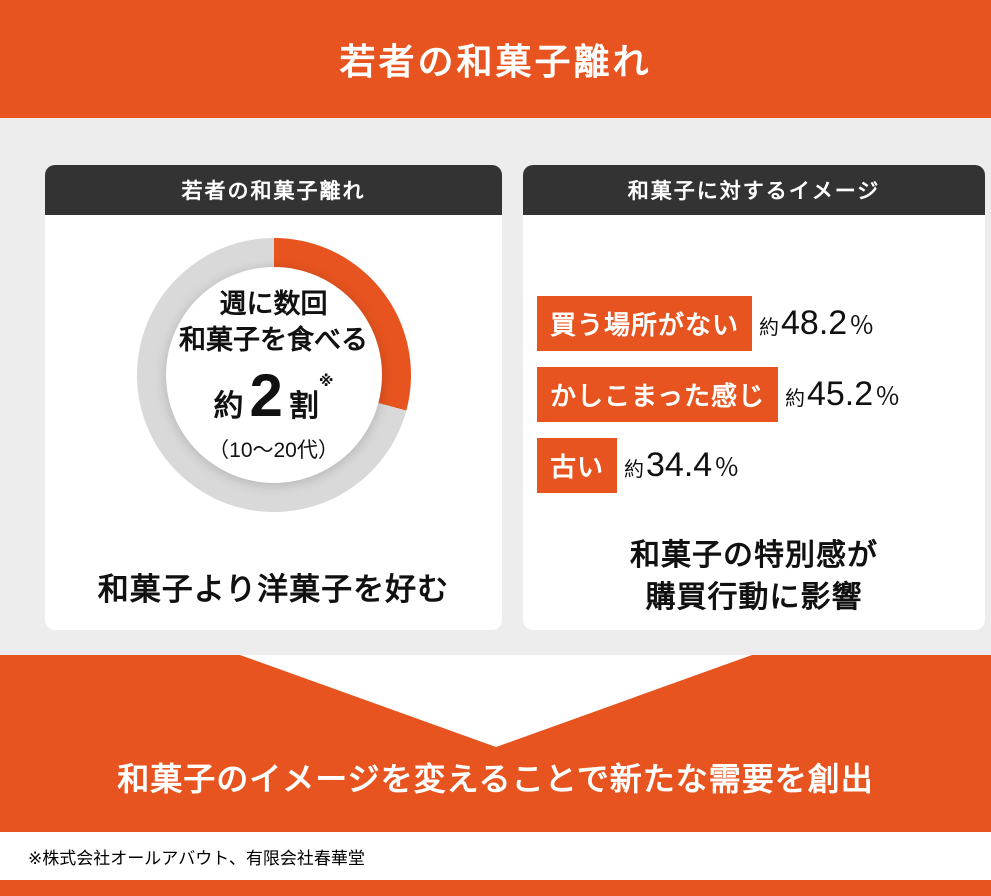 The height and width of the screenshot is (896, 991). What do you see at coordinates (273, 589) in the screenshot?
I see `left-card-caption: 和菓子より洋菓子を好む` at bounding box center [273, 589].